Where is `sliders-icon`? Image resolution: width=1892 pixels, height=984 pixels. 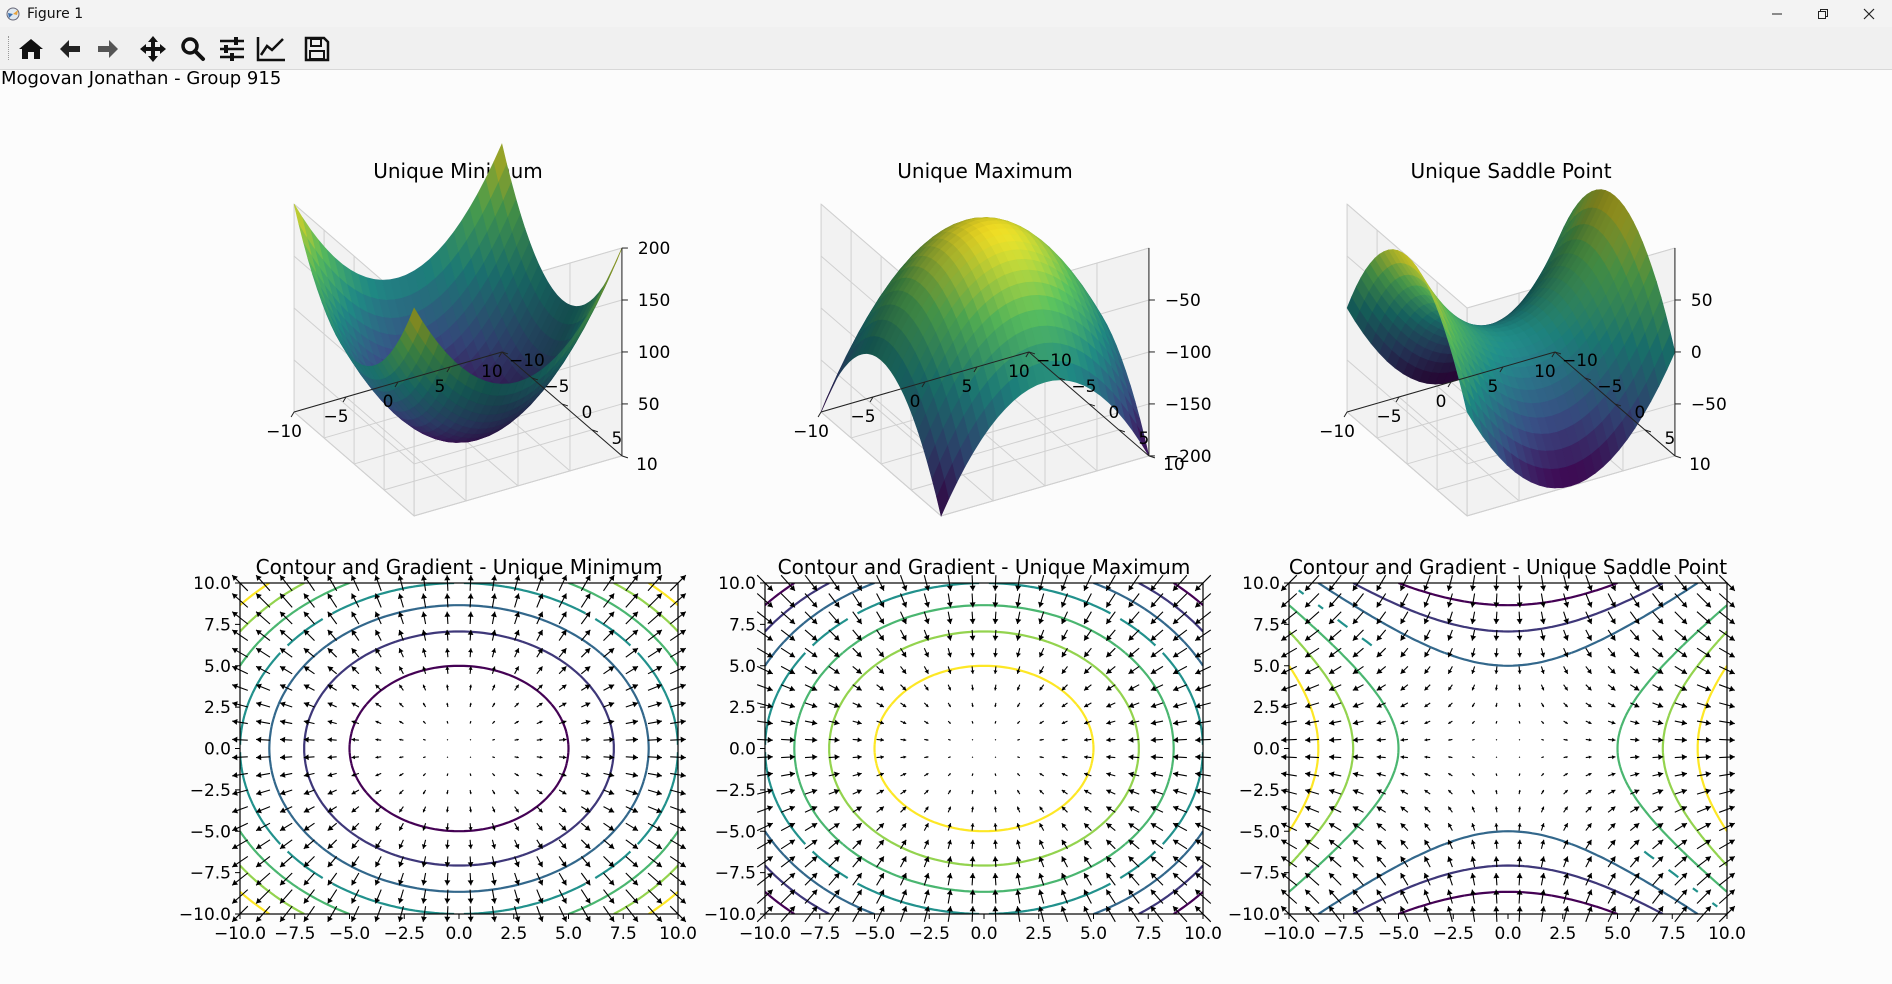
sliders-icon is located at coordinates (232, 49).